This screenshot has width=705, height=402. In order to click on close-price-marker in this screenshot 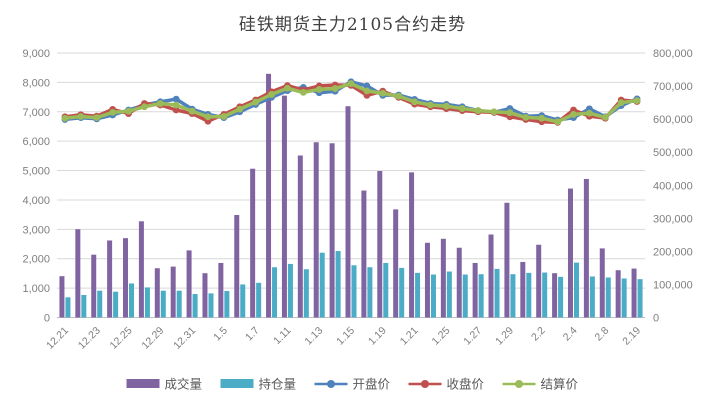, I will do `click(176, 110)`.